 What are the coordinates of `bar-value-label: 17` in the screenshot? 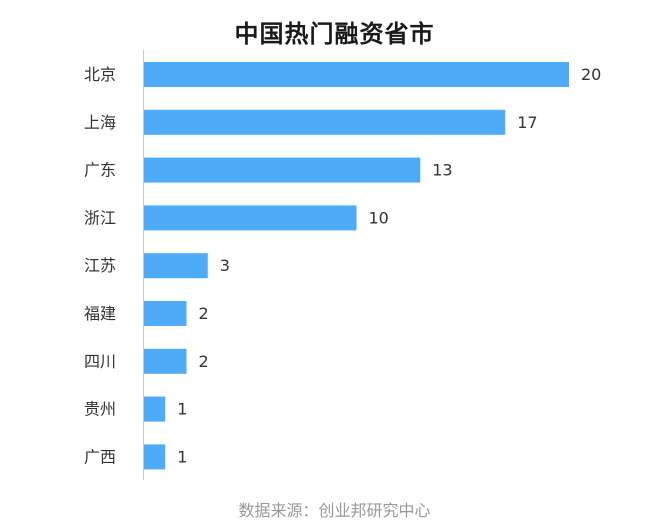 It's located at (527, 122).